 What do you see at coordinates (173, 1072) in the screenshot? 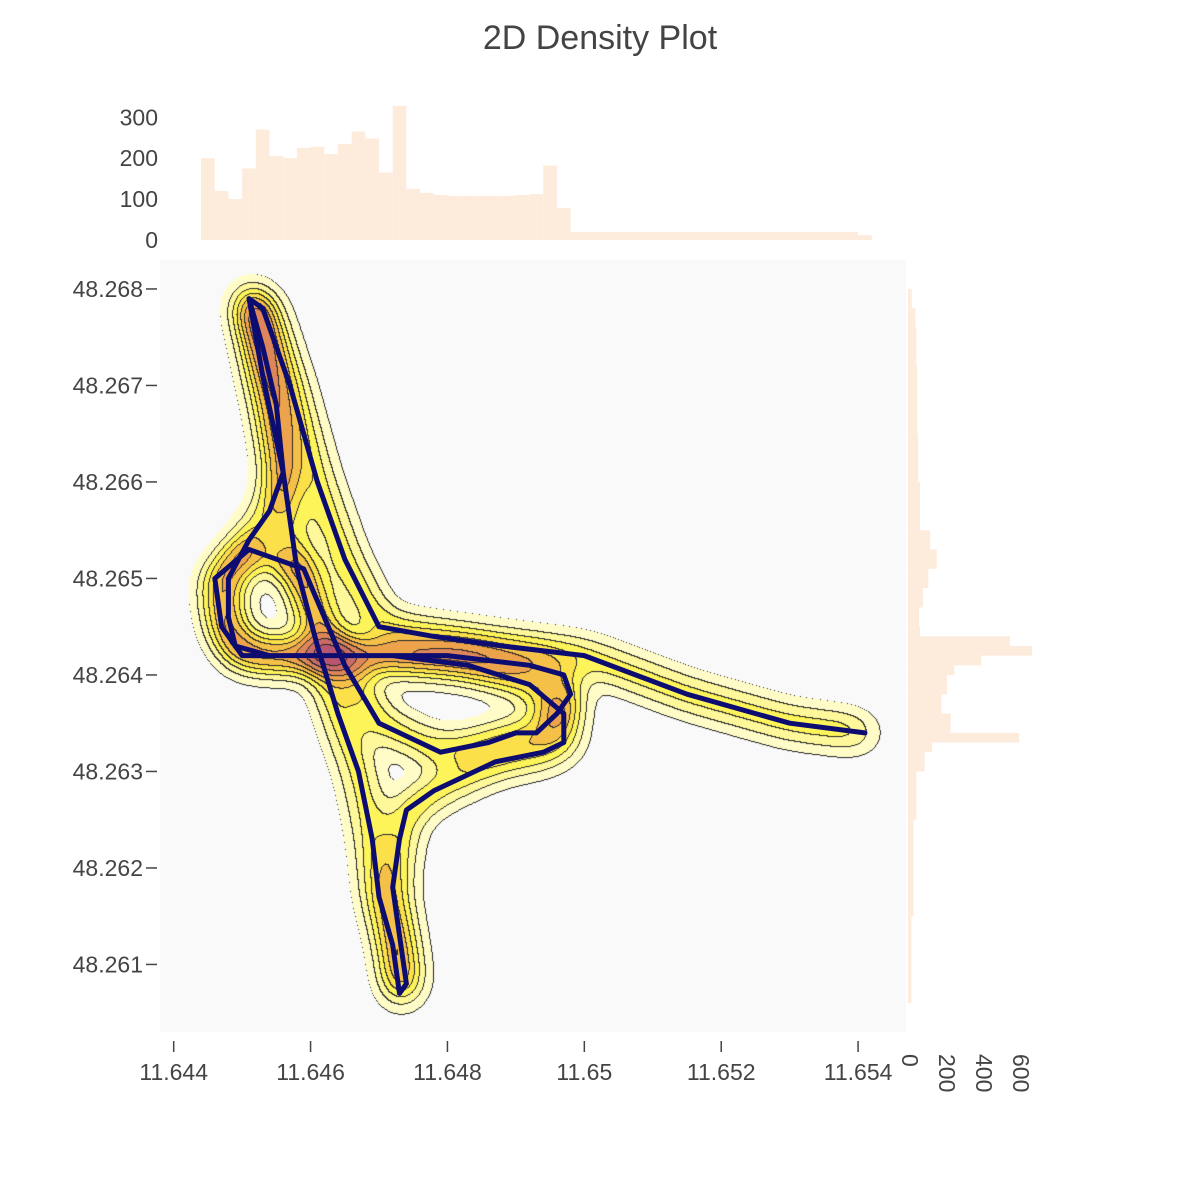
I see `x-tick-label: 11.644` at bounding box center [173, 1072].